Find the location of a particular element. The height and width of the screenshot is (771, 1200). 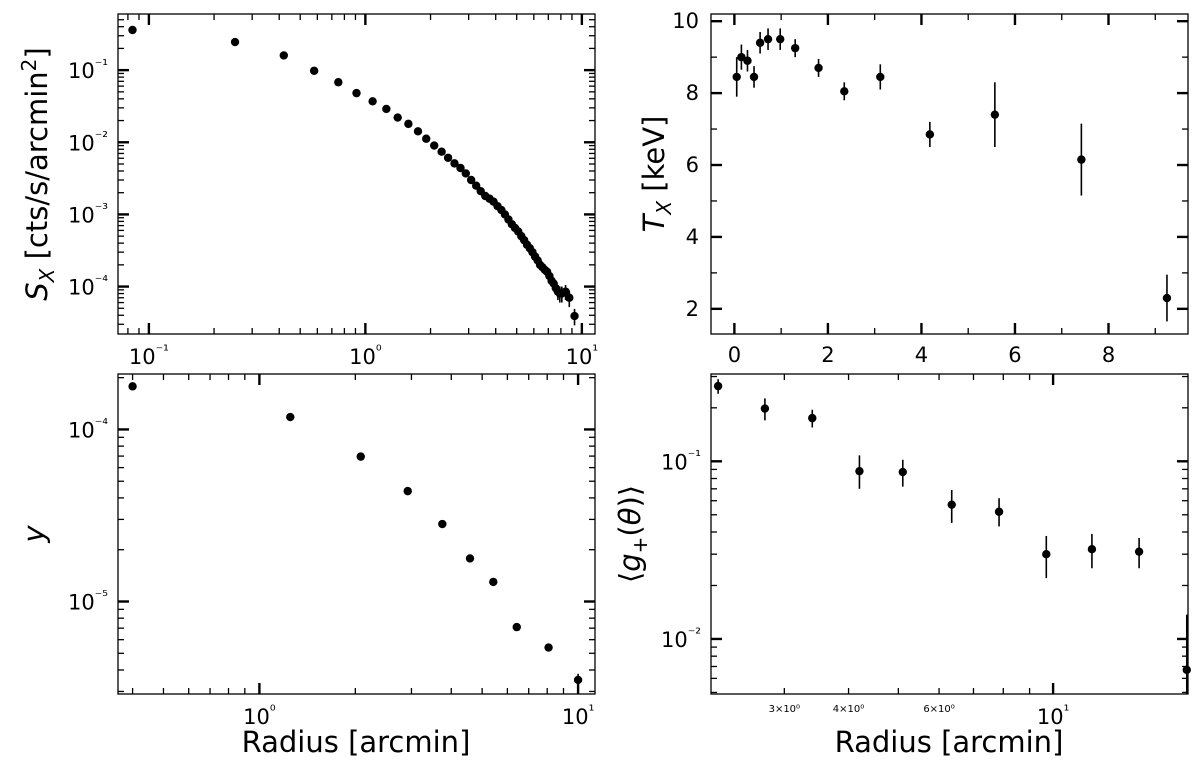

y-axis-label: TX [keV] is located at coordinates (656, 174).